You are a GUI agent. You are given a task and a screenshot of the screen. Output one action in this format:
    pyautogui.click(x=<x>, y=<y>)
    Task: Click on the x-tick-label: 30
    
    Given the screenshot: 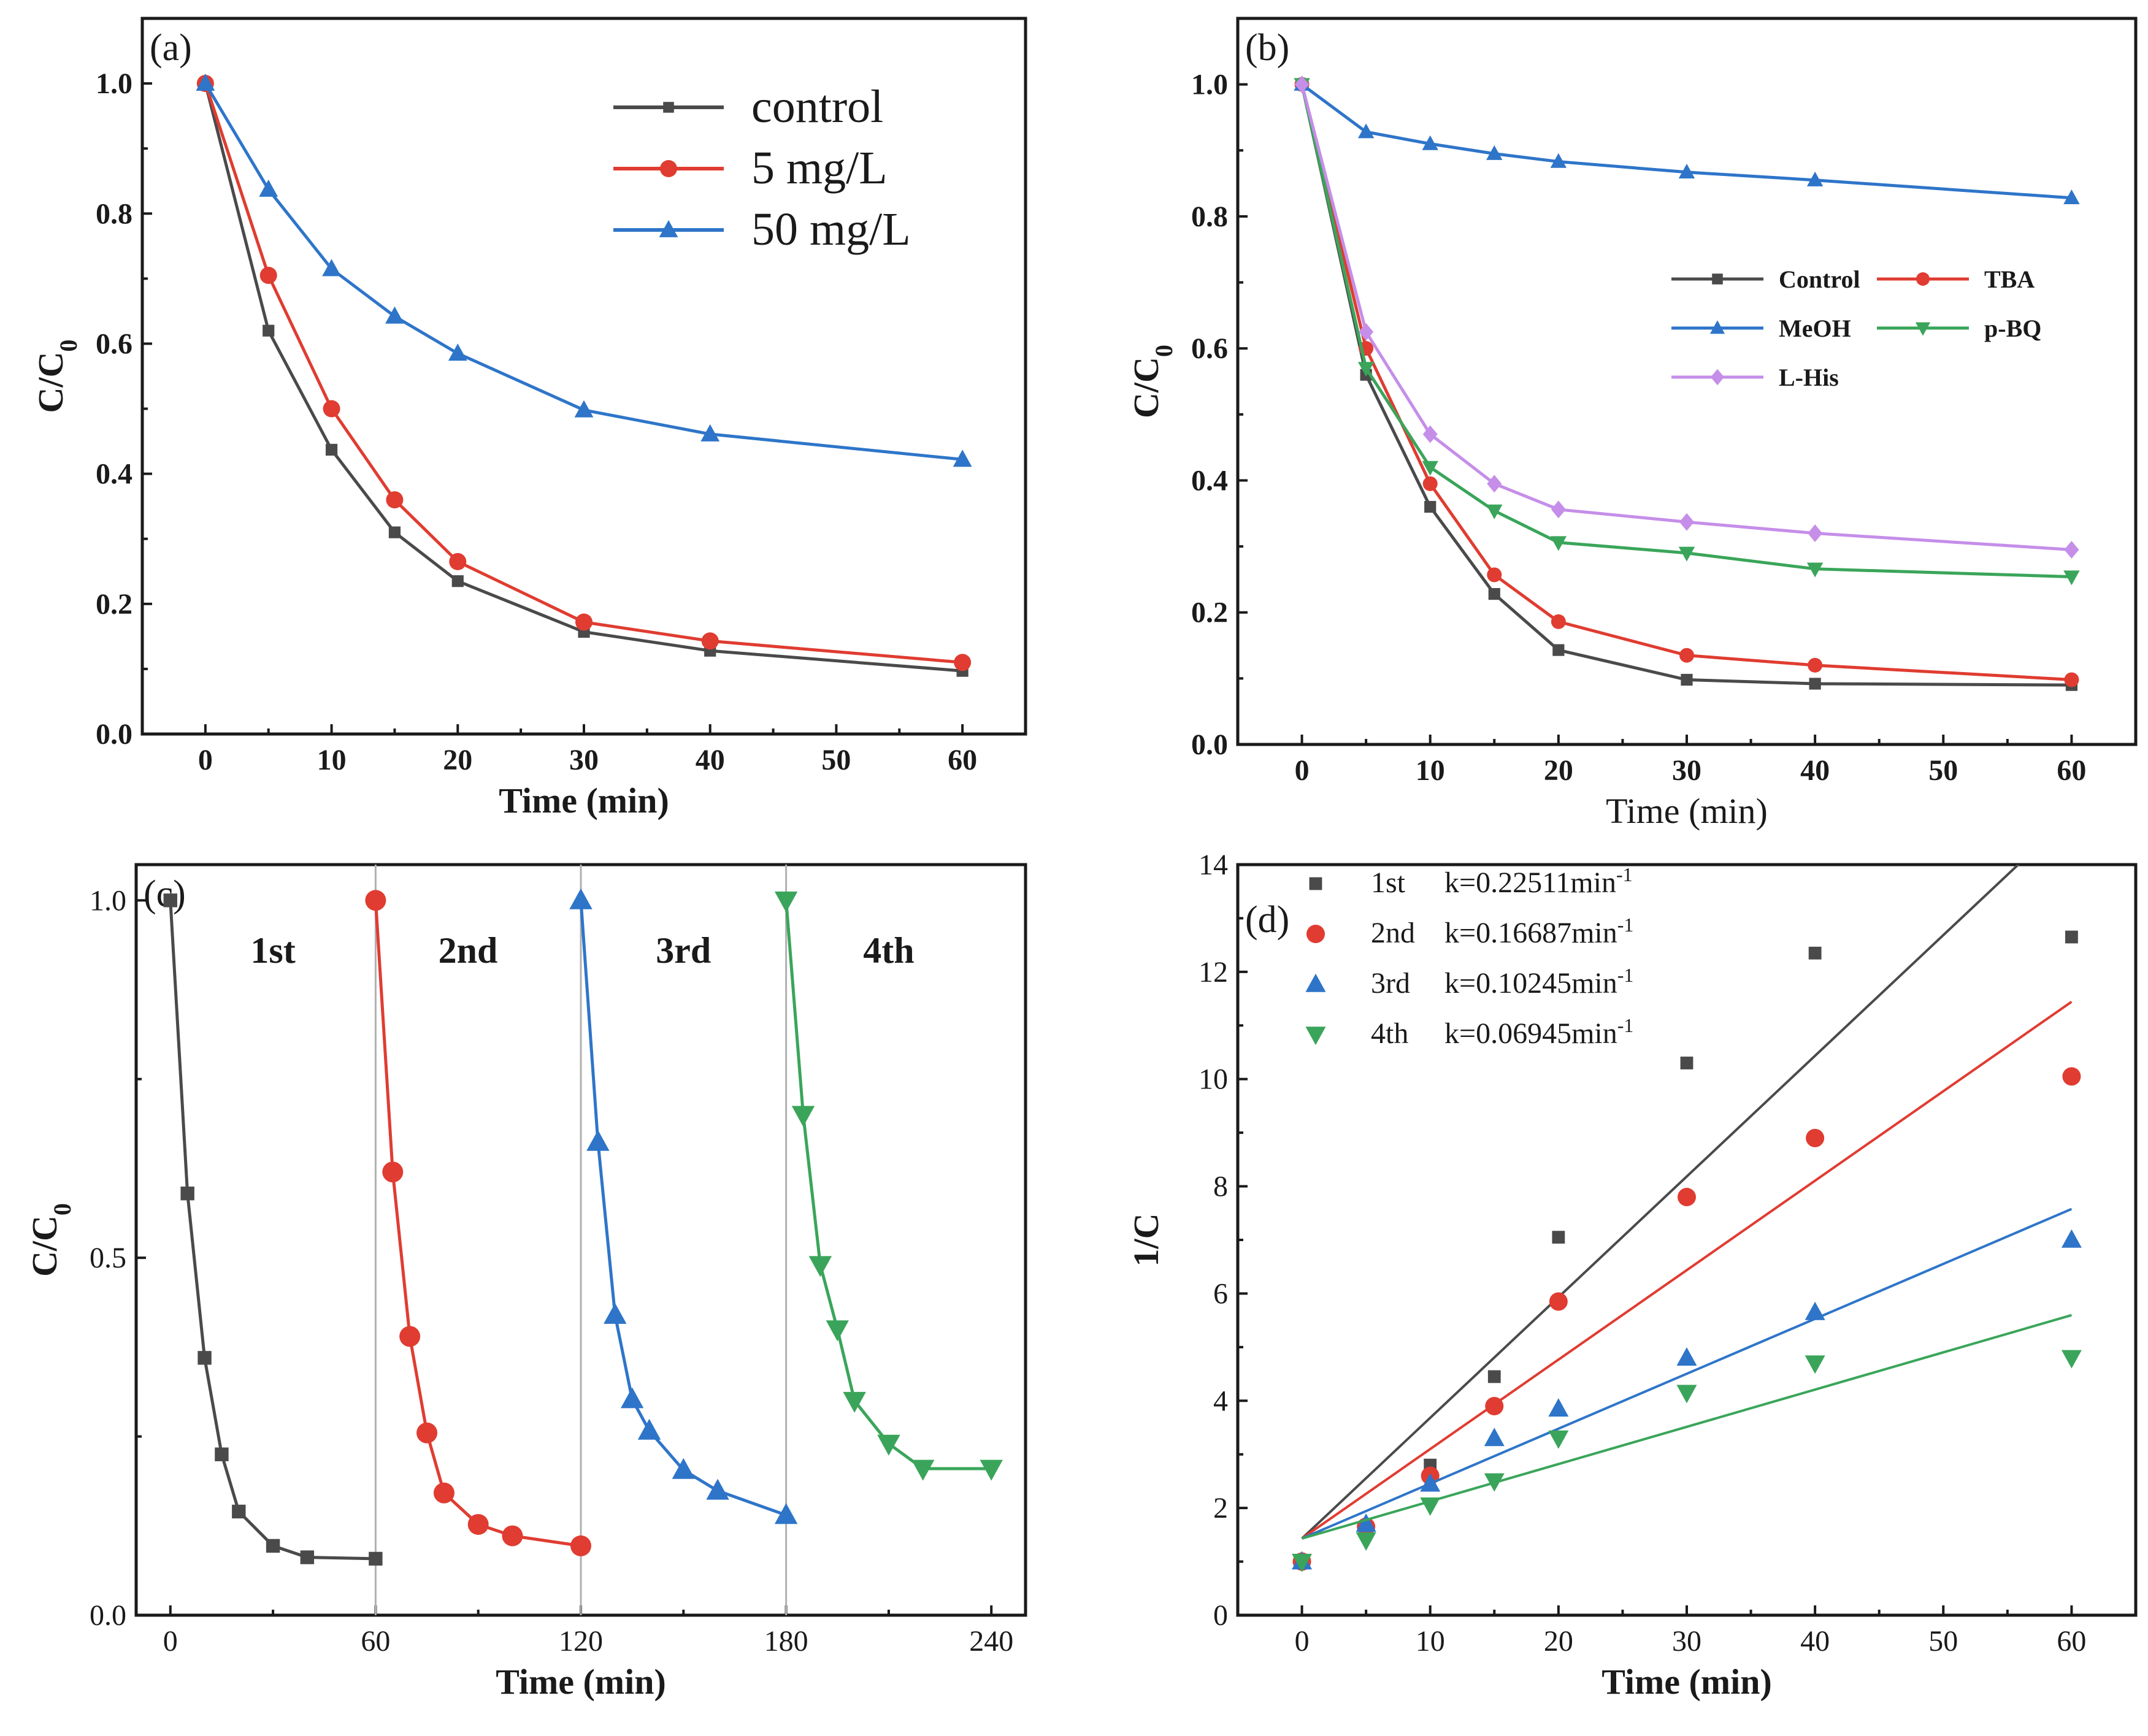 What is the action you would take?
    pyautogui.click(x=1686, y=770)
    